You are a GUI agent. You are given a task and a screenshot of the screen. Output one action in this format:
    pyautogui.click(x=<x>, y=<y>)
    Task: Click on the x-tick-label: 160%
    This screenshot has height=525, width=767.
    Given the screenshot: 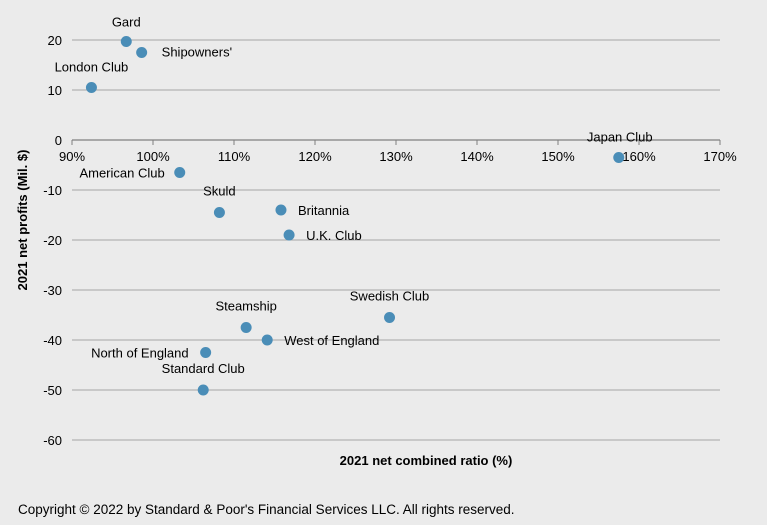 What is the action you would take?
    pyautogui.click(x=639, y=156)
    